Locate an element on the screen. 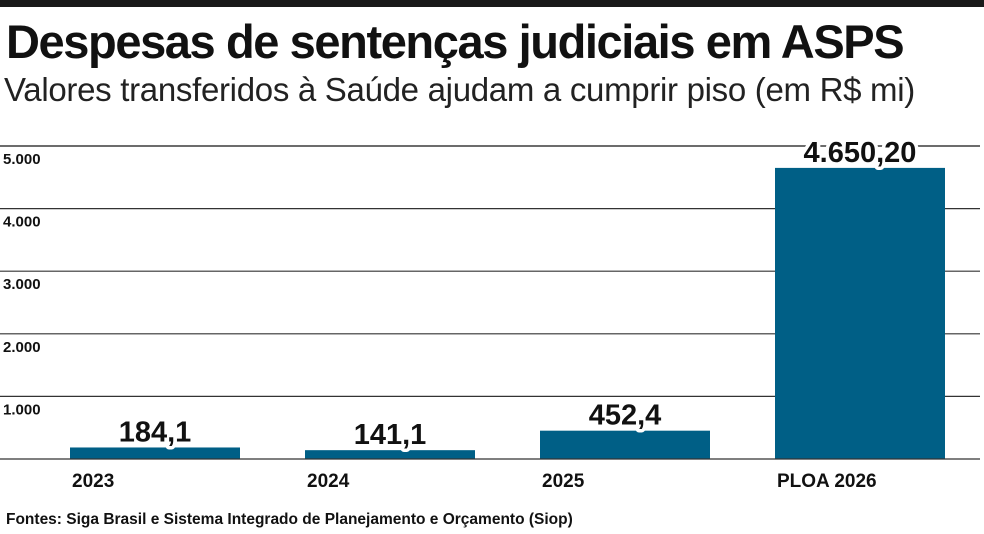  top-rule is located at coordinates (492, 3).